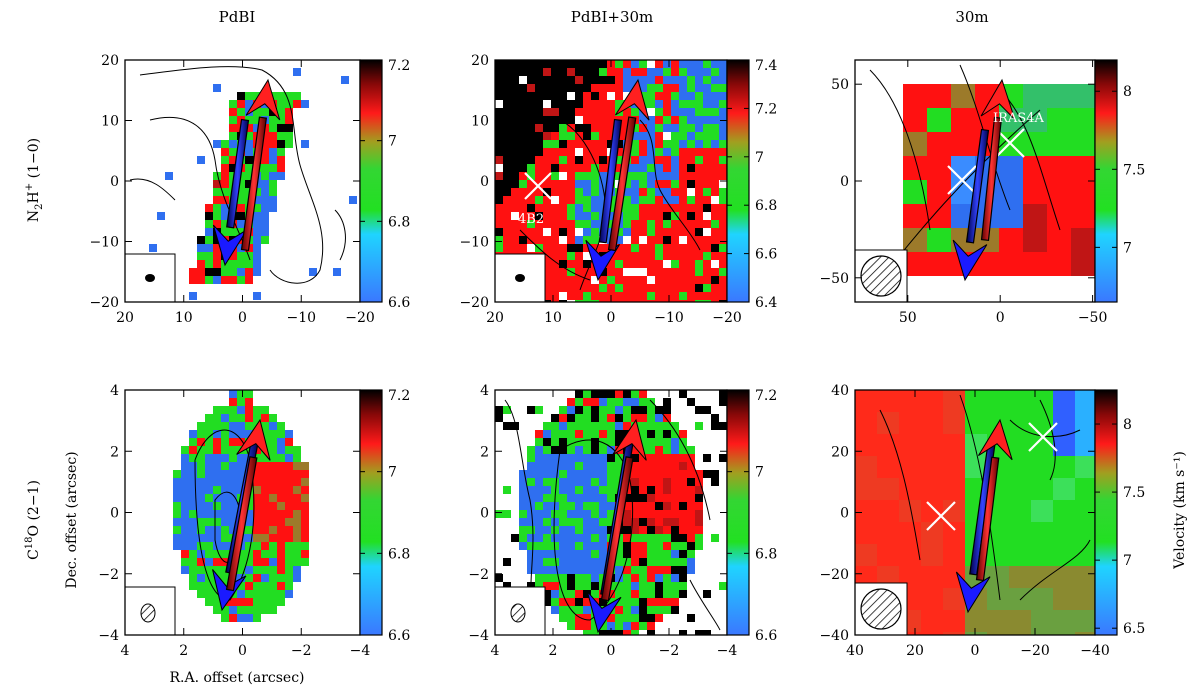 The height and width of the screenshot is (691, 1200). Describe the element at coordinates (1134, 629) in the screenshot. I see `colorbar-tick-label: 6.5` at that location.